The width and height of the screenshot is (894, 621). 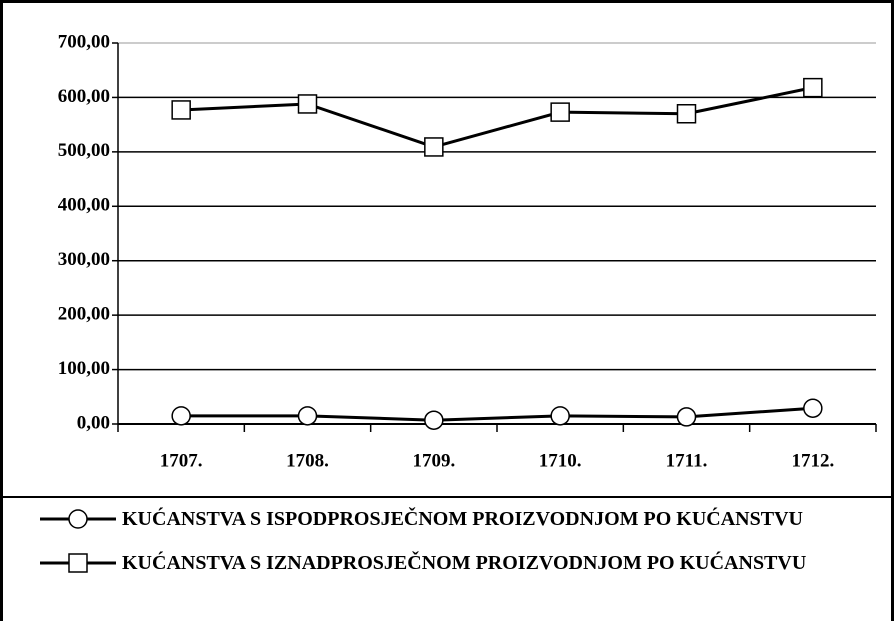 I want to click on y-tick-label: 400,00, so click(x=84, y=205).